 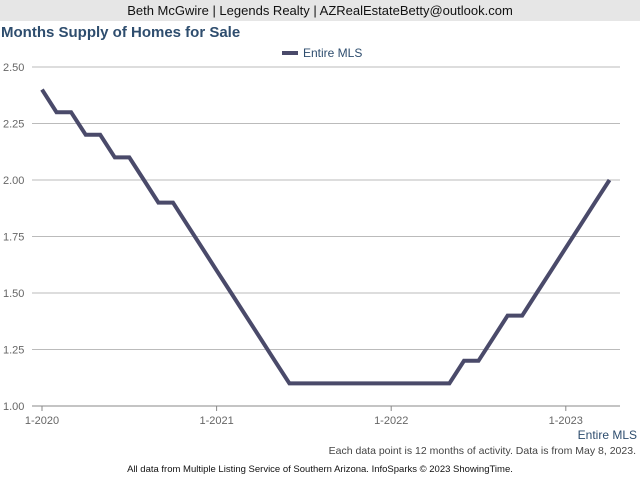 What do you see at coordinates (290, 53) in the screenshot?
I see `legend-swatch` at bounding box center [290, 53].